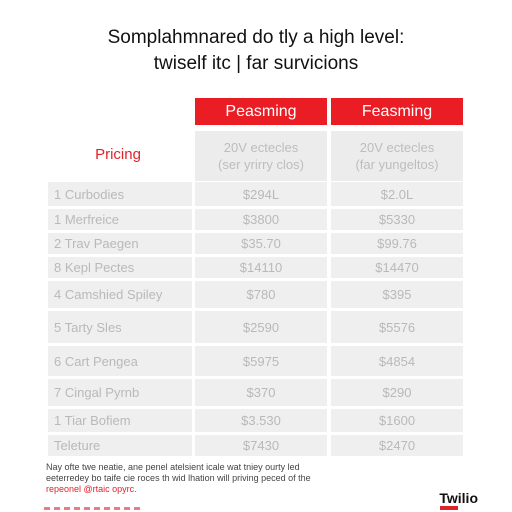  I want to click on price-b: $14470, so click(397, 267).